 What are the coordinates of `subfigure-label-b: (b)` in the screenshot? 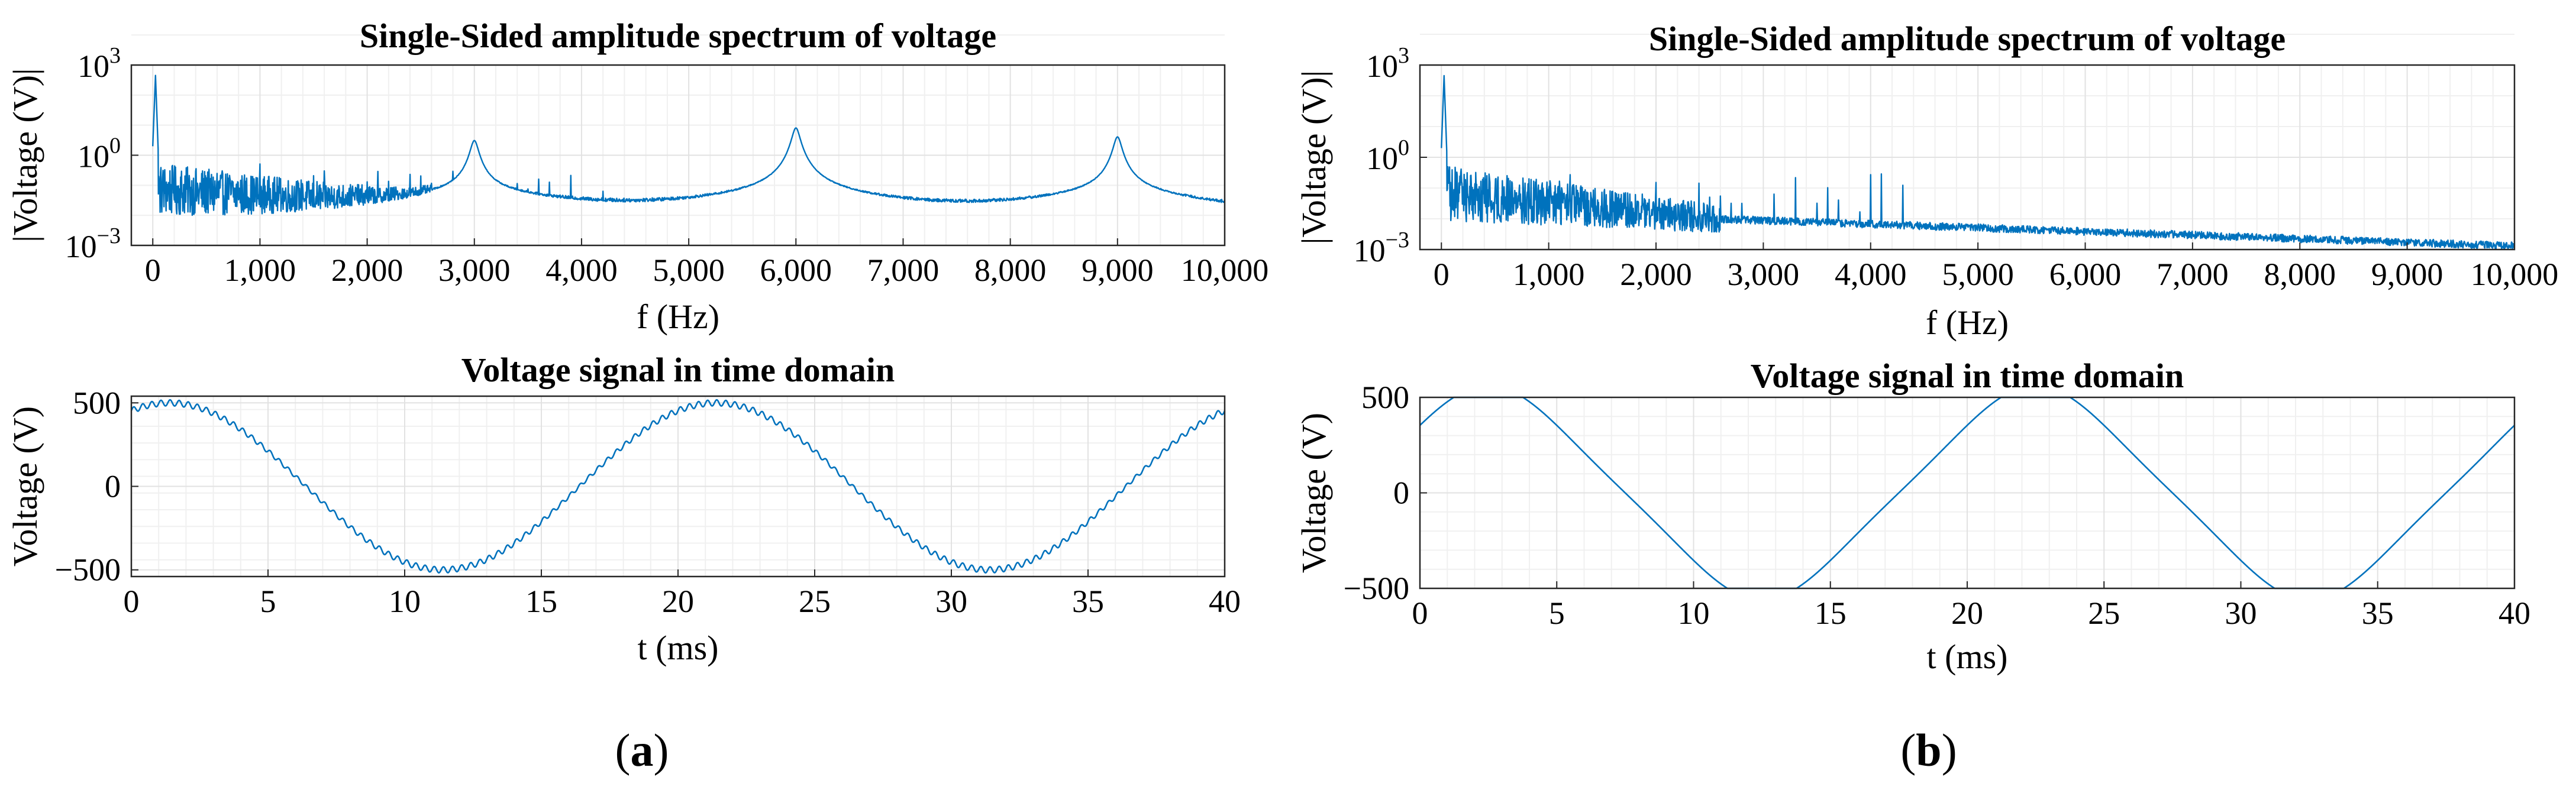 It's located at (1928, 750).